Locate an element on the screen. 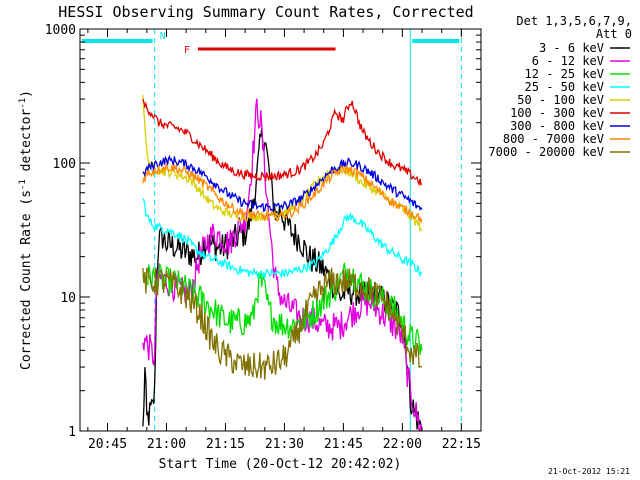  legend-header-1: Det 1,3,5,6,7,9, is located at coordinates (574, 21).